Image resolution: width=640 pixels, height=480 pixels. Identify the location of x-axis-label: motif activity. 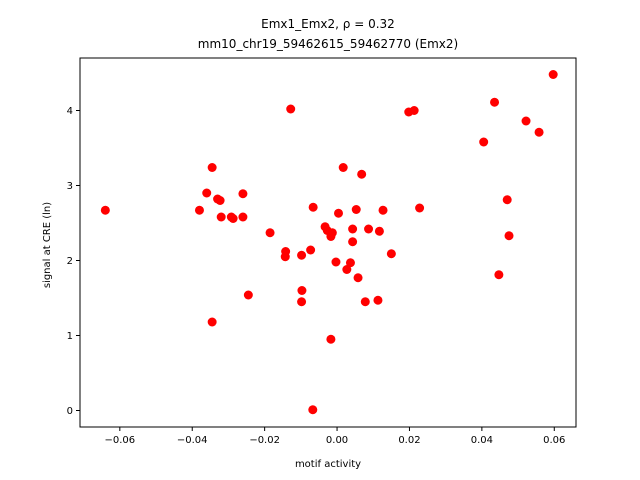
(328, 464).